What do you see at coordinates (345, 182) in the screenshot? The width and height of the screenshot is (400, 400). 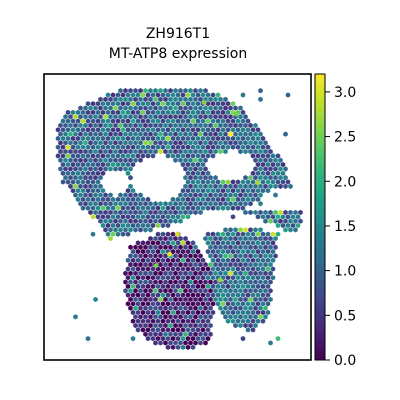 I see `colorbar-tick-label: 2.0` at bounding box center [345, 182].